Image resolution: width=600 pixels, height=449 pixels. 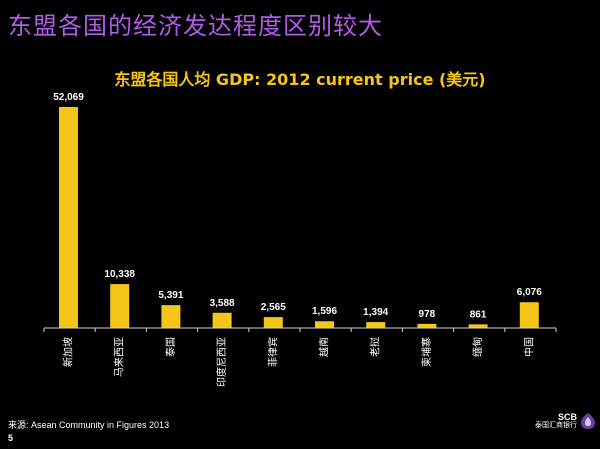 I want to click on x-tick-label: 缅甸, so click(x=477, y=347).